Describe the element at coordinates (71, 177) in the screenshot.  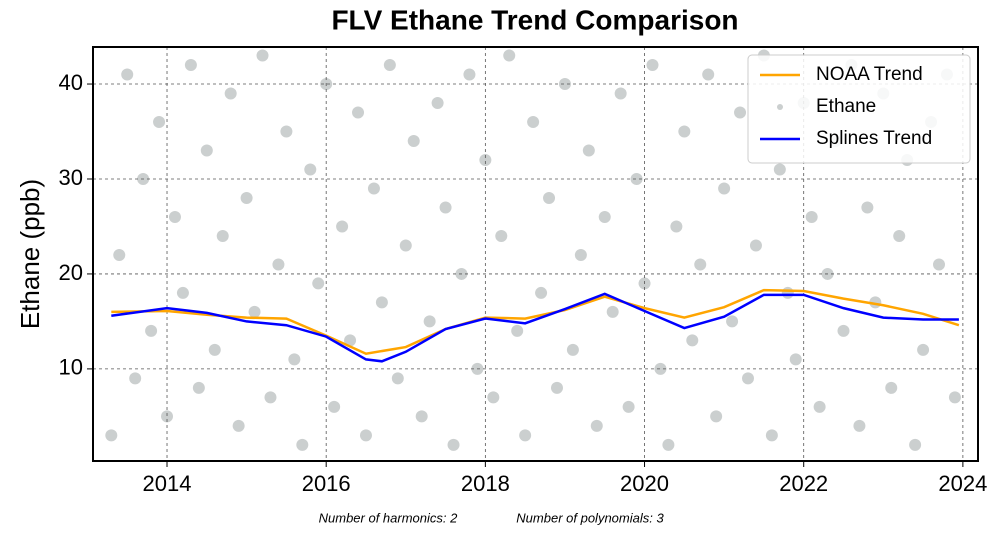
I see `y-tick-label: 30` at that location.